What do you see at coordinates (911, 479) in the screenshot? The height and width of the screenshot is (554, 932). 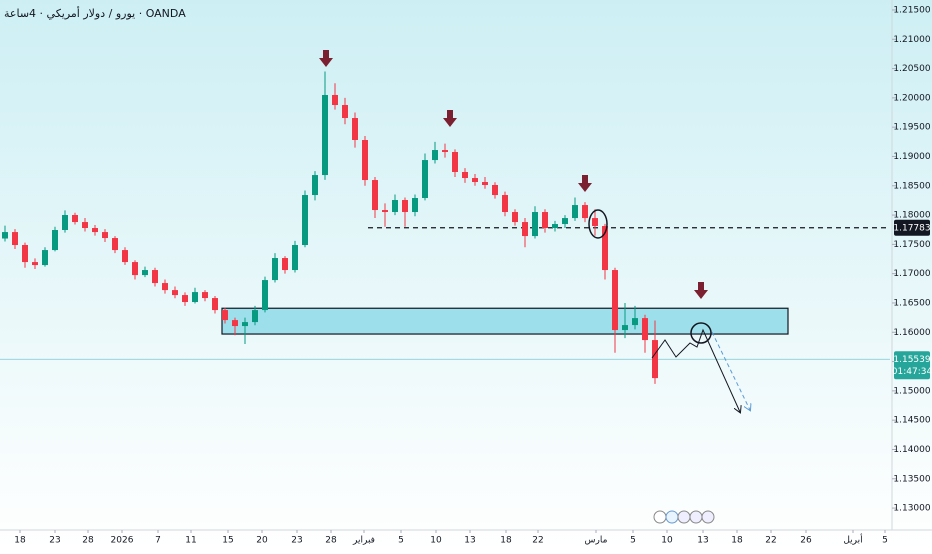 I see `y-tick-label: 1.13500` at bounding box center [911, 479].